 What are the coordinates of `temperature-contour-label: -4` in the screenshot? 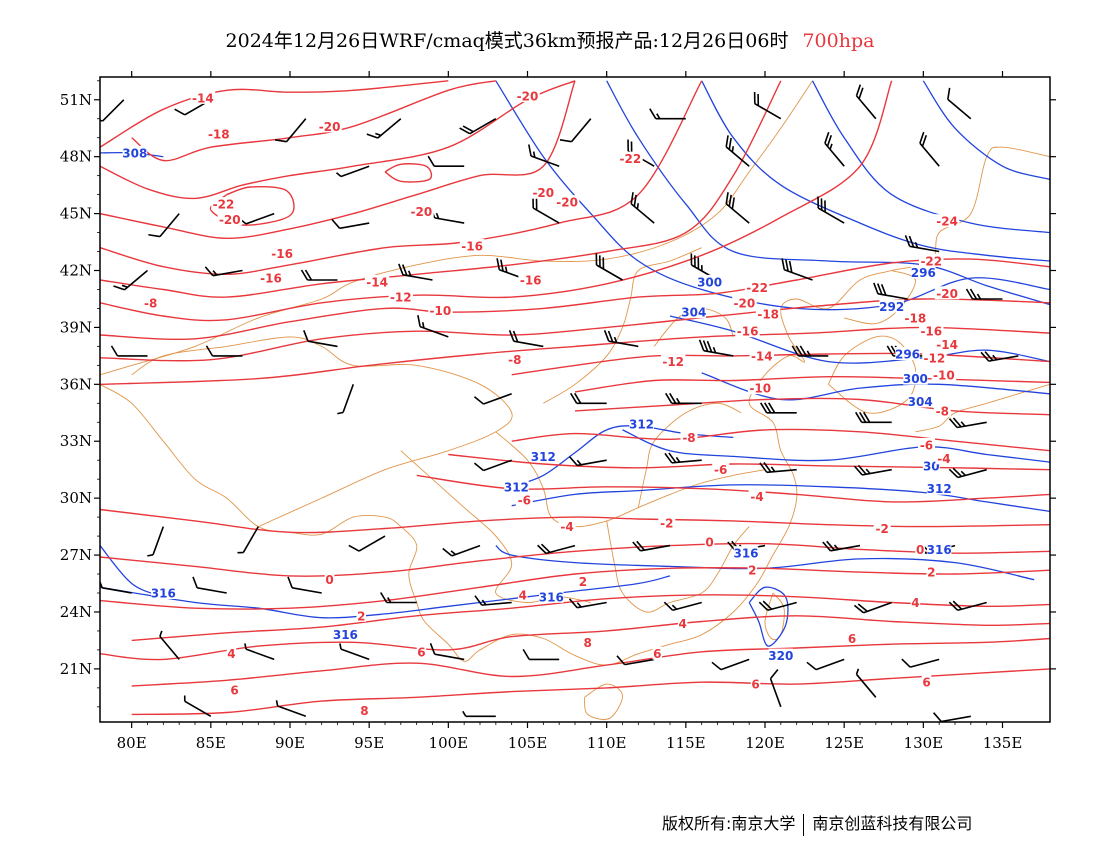 It's located at (566, 527).